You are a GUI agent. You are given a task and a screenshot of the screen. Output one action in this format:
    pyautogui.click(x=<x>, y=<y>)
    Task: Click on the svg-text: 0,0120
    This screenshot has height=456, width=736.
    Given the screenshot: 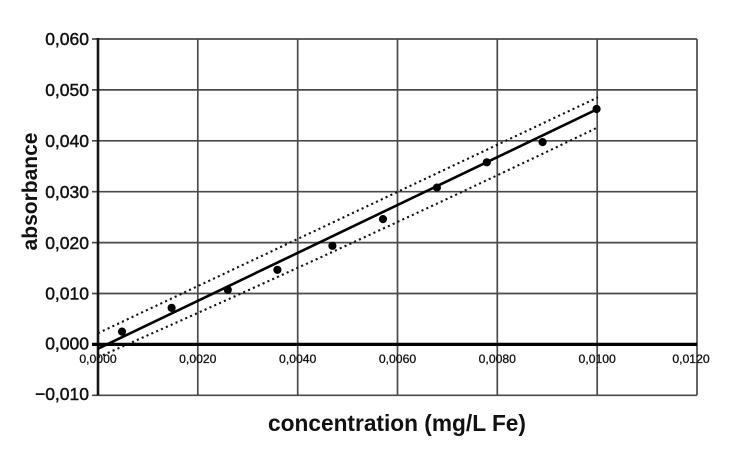 What is the action you would take?
    pyautogui.click(x=690, y=359)
    